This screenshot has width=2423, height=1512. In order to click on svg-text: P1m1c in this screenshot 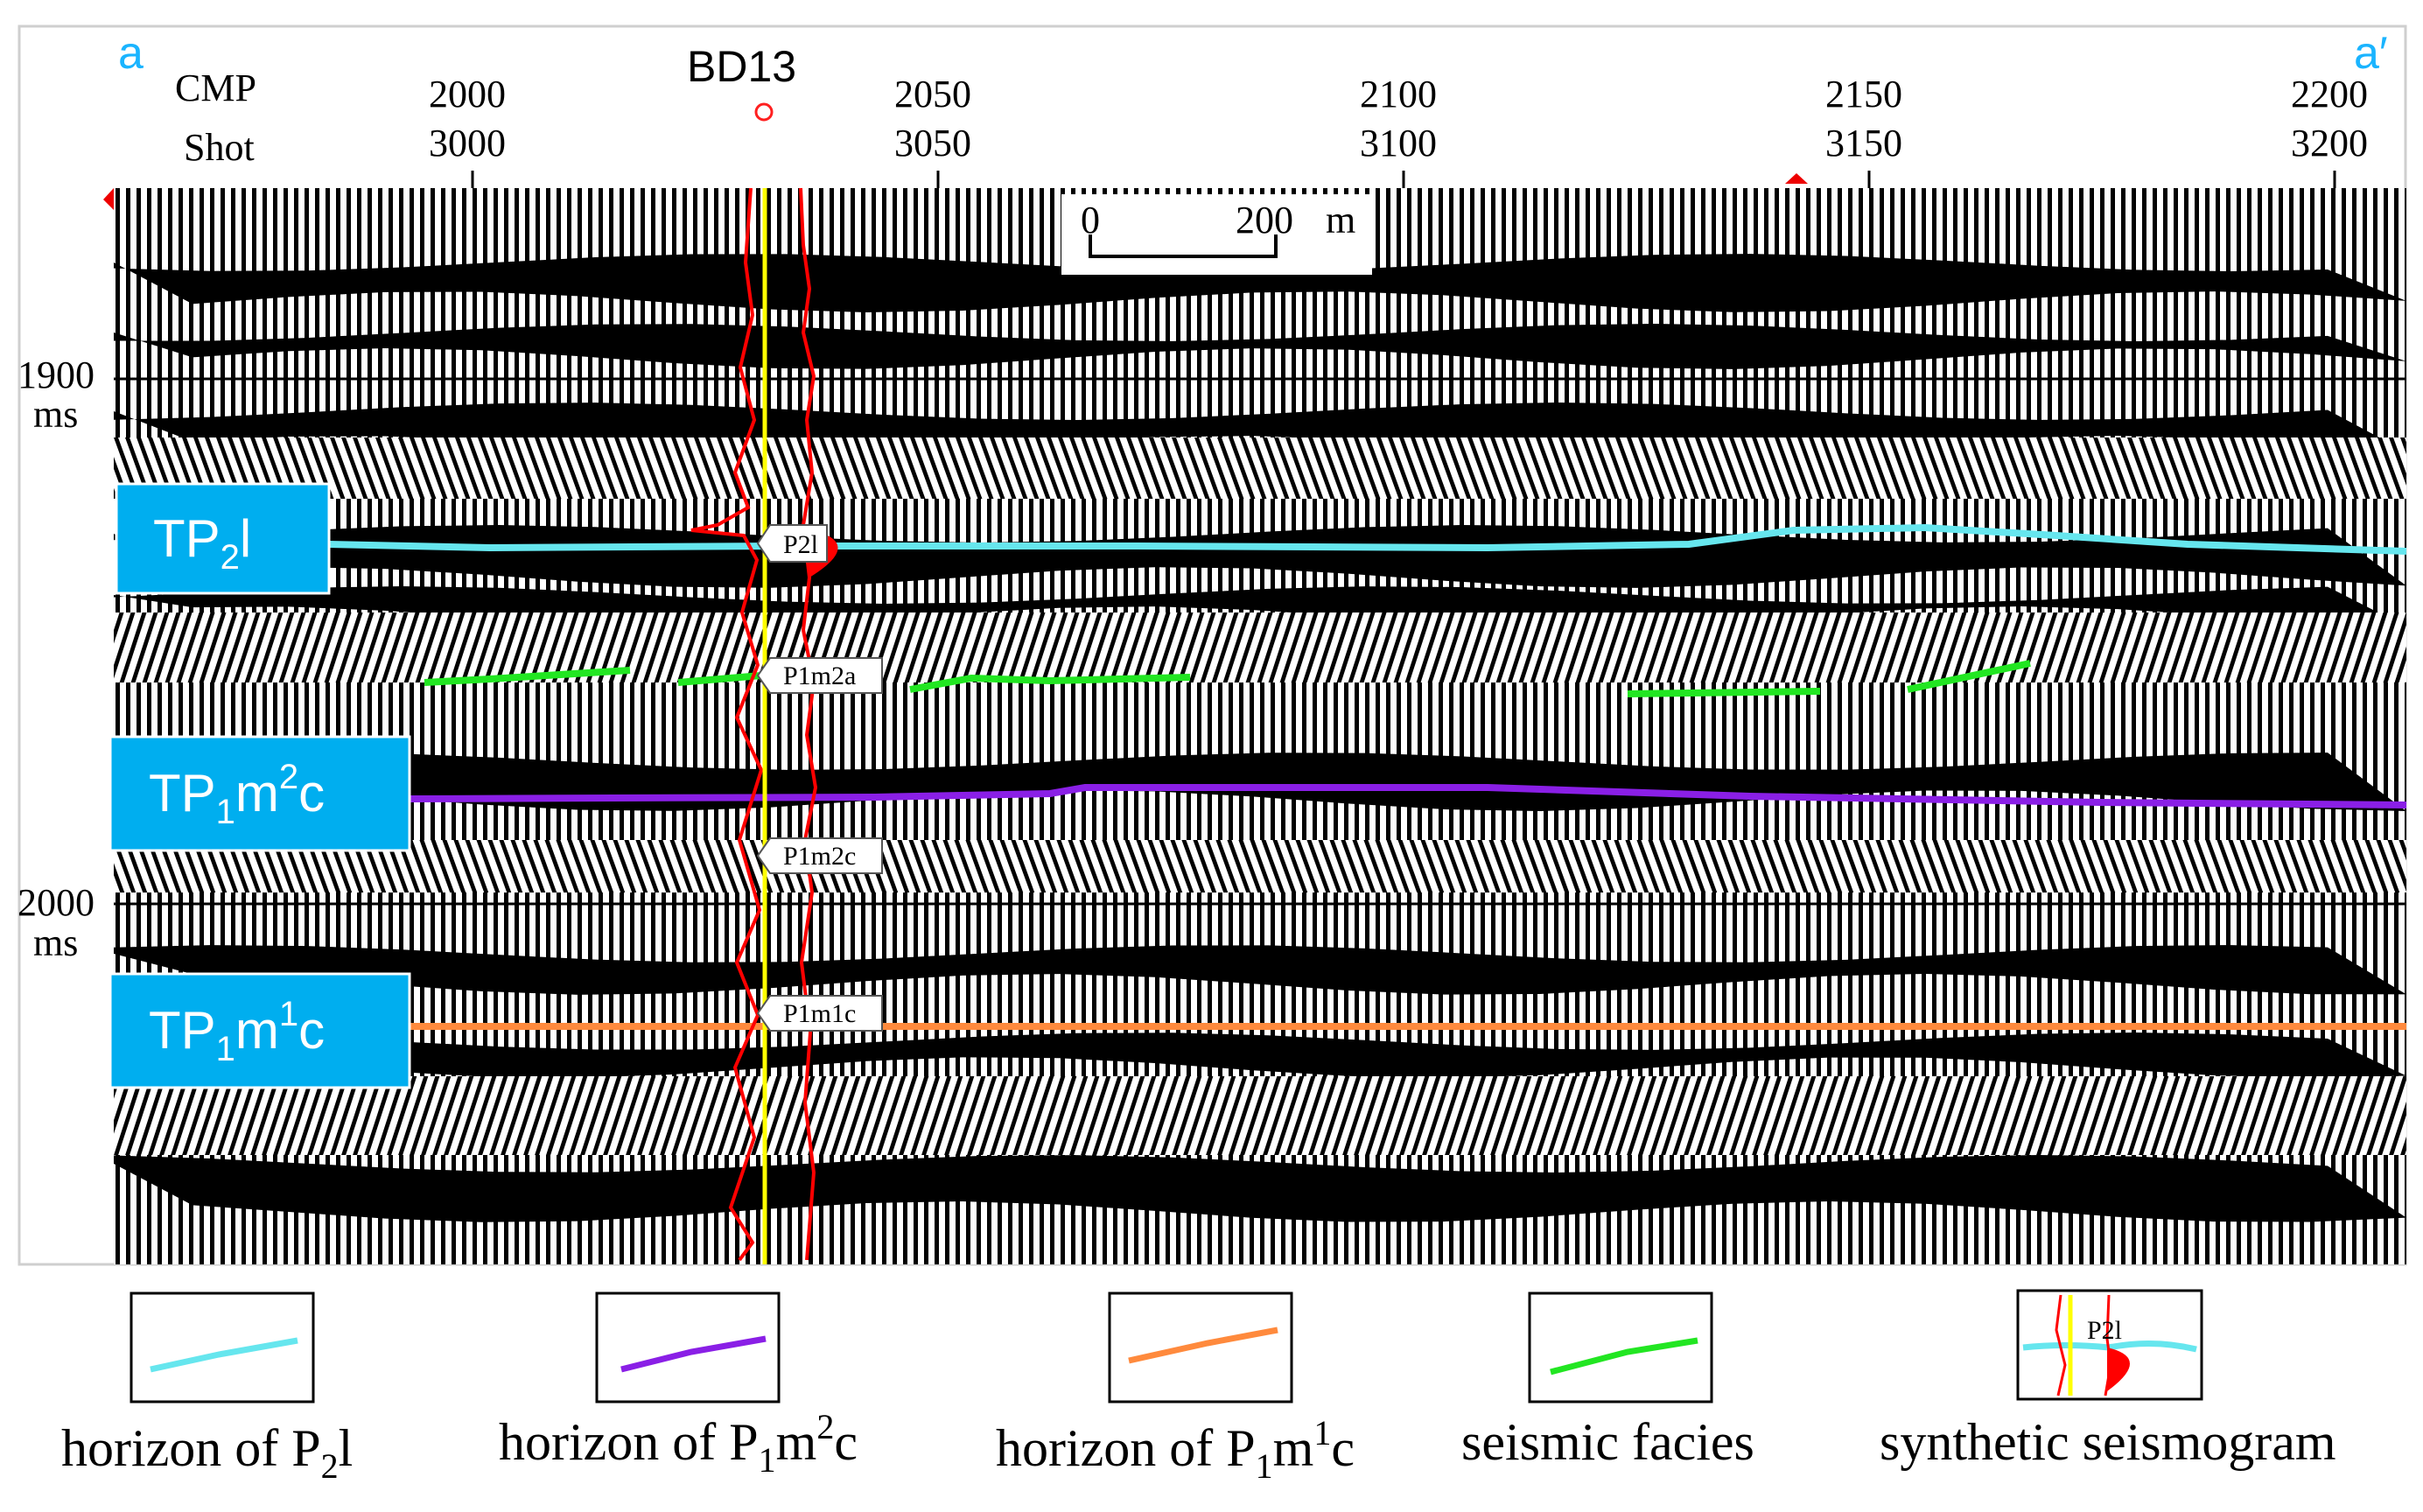, I will do `click(820, 1013)`.